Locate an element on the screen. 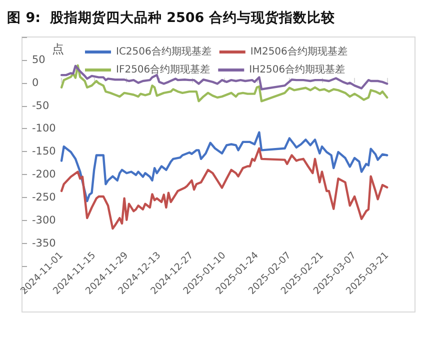 The height and width of the screenshot is (342, 436). y-tick-label: -50 is located at coordinates (41, 106).